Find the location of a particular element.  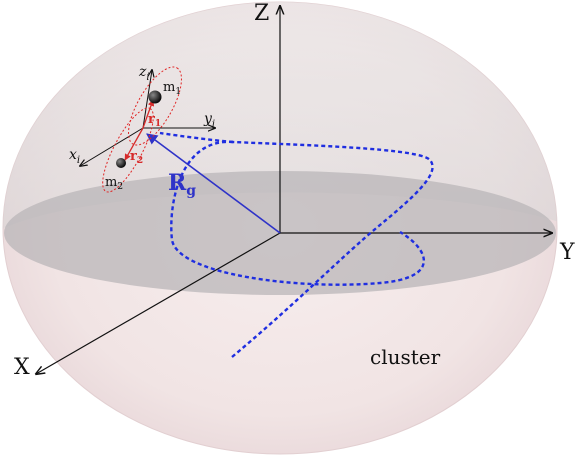

mass-m1 is located at coordinates (155, 97).